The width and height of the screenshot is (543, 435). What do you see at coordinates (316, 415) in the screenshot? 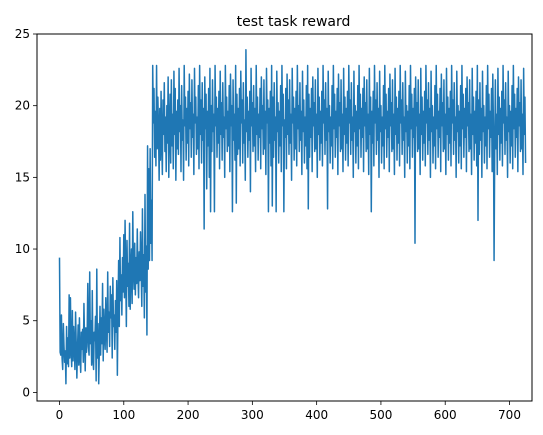
I see `x-tick-label: 400` at bounding box center [316, 415].